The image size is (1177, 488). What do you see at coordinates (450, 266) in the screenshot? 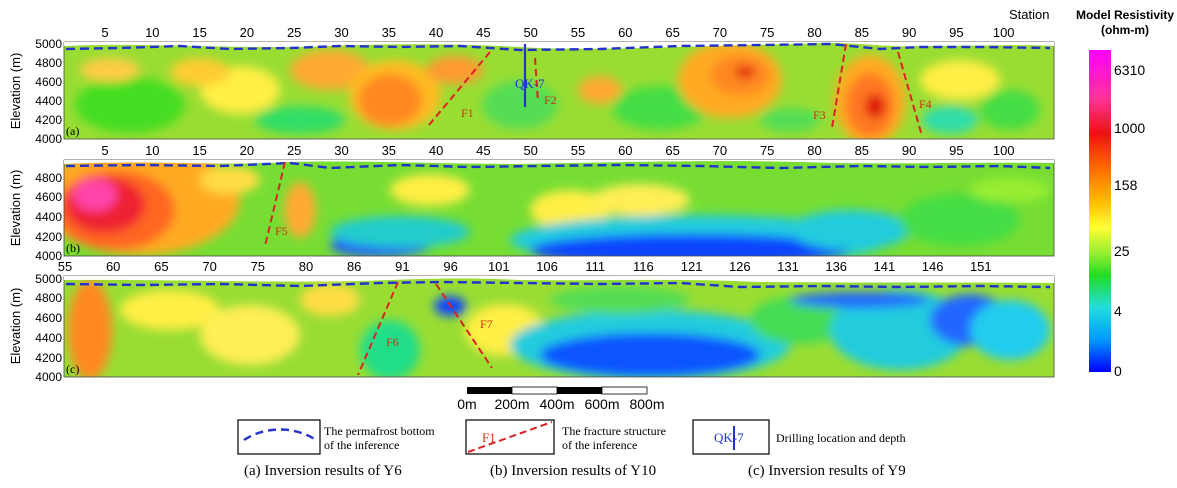
I see `station-tick-label: 96` at bounding box center [450, 266].